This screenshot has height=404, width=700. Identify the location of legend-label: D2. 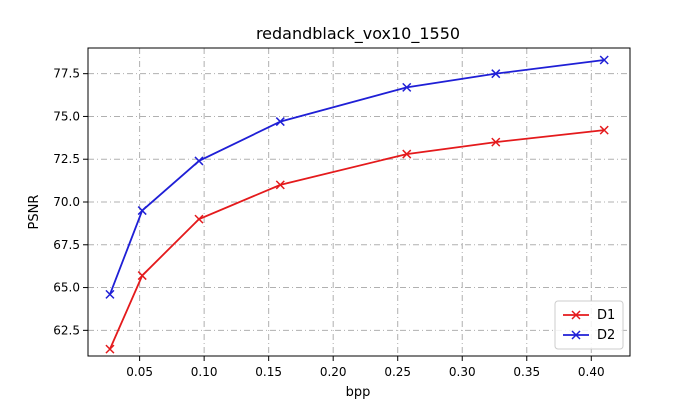
(606, 335).